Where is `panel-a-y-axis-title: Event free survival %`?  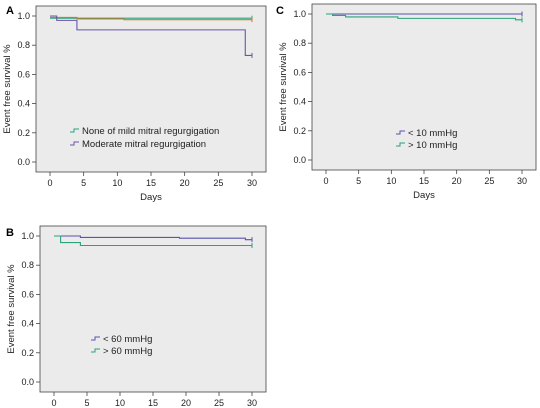 panel-a-y-axis-title: Event free survival % is located at coordinates (7, 89).